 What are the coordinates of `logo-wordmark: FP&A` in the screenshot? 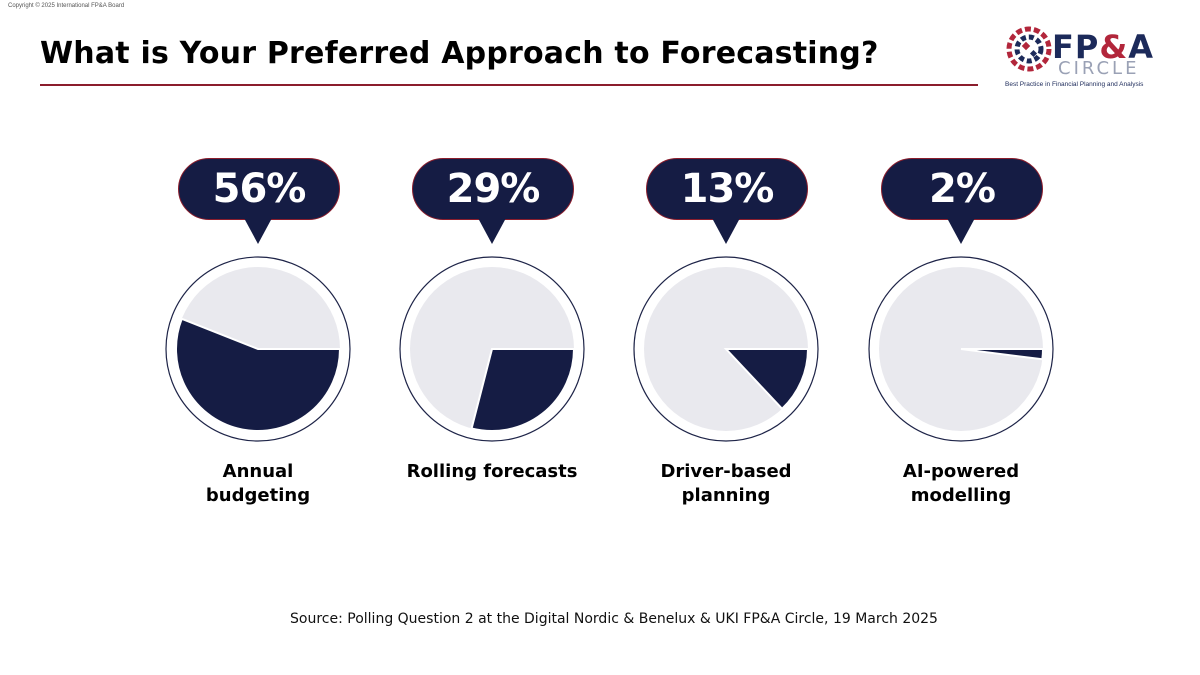 It's located at (1103, 47).